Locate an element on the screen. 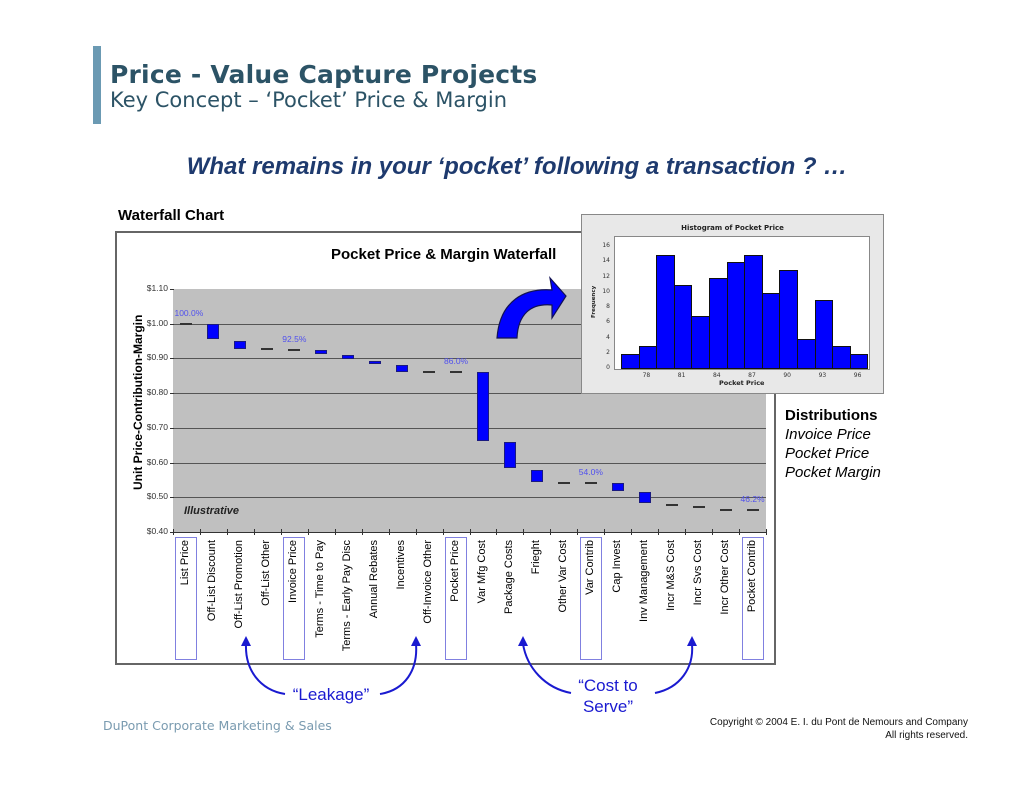 The height and width of the screenshot is (791, 1024). category-label: Frieght is located at coordinates (535, 557).